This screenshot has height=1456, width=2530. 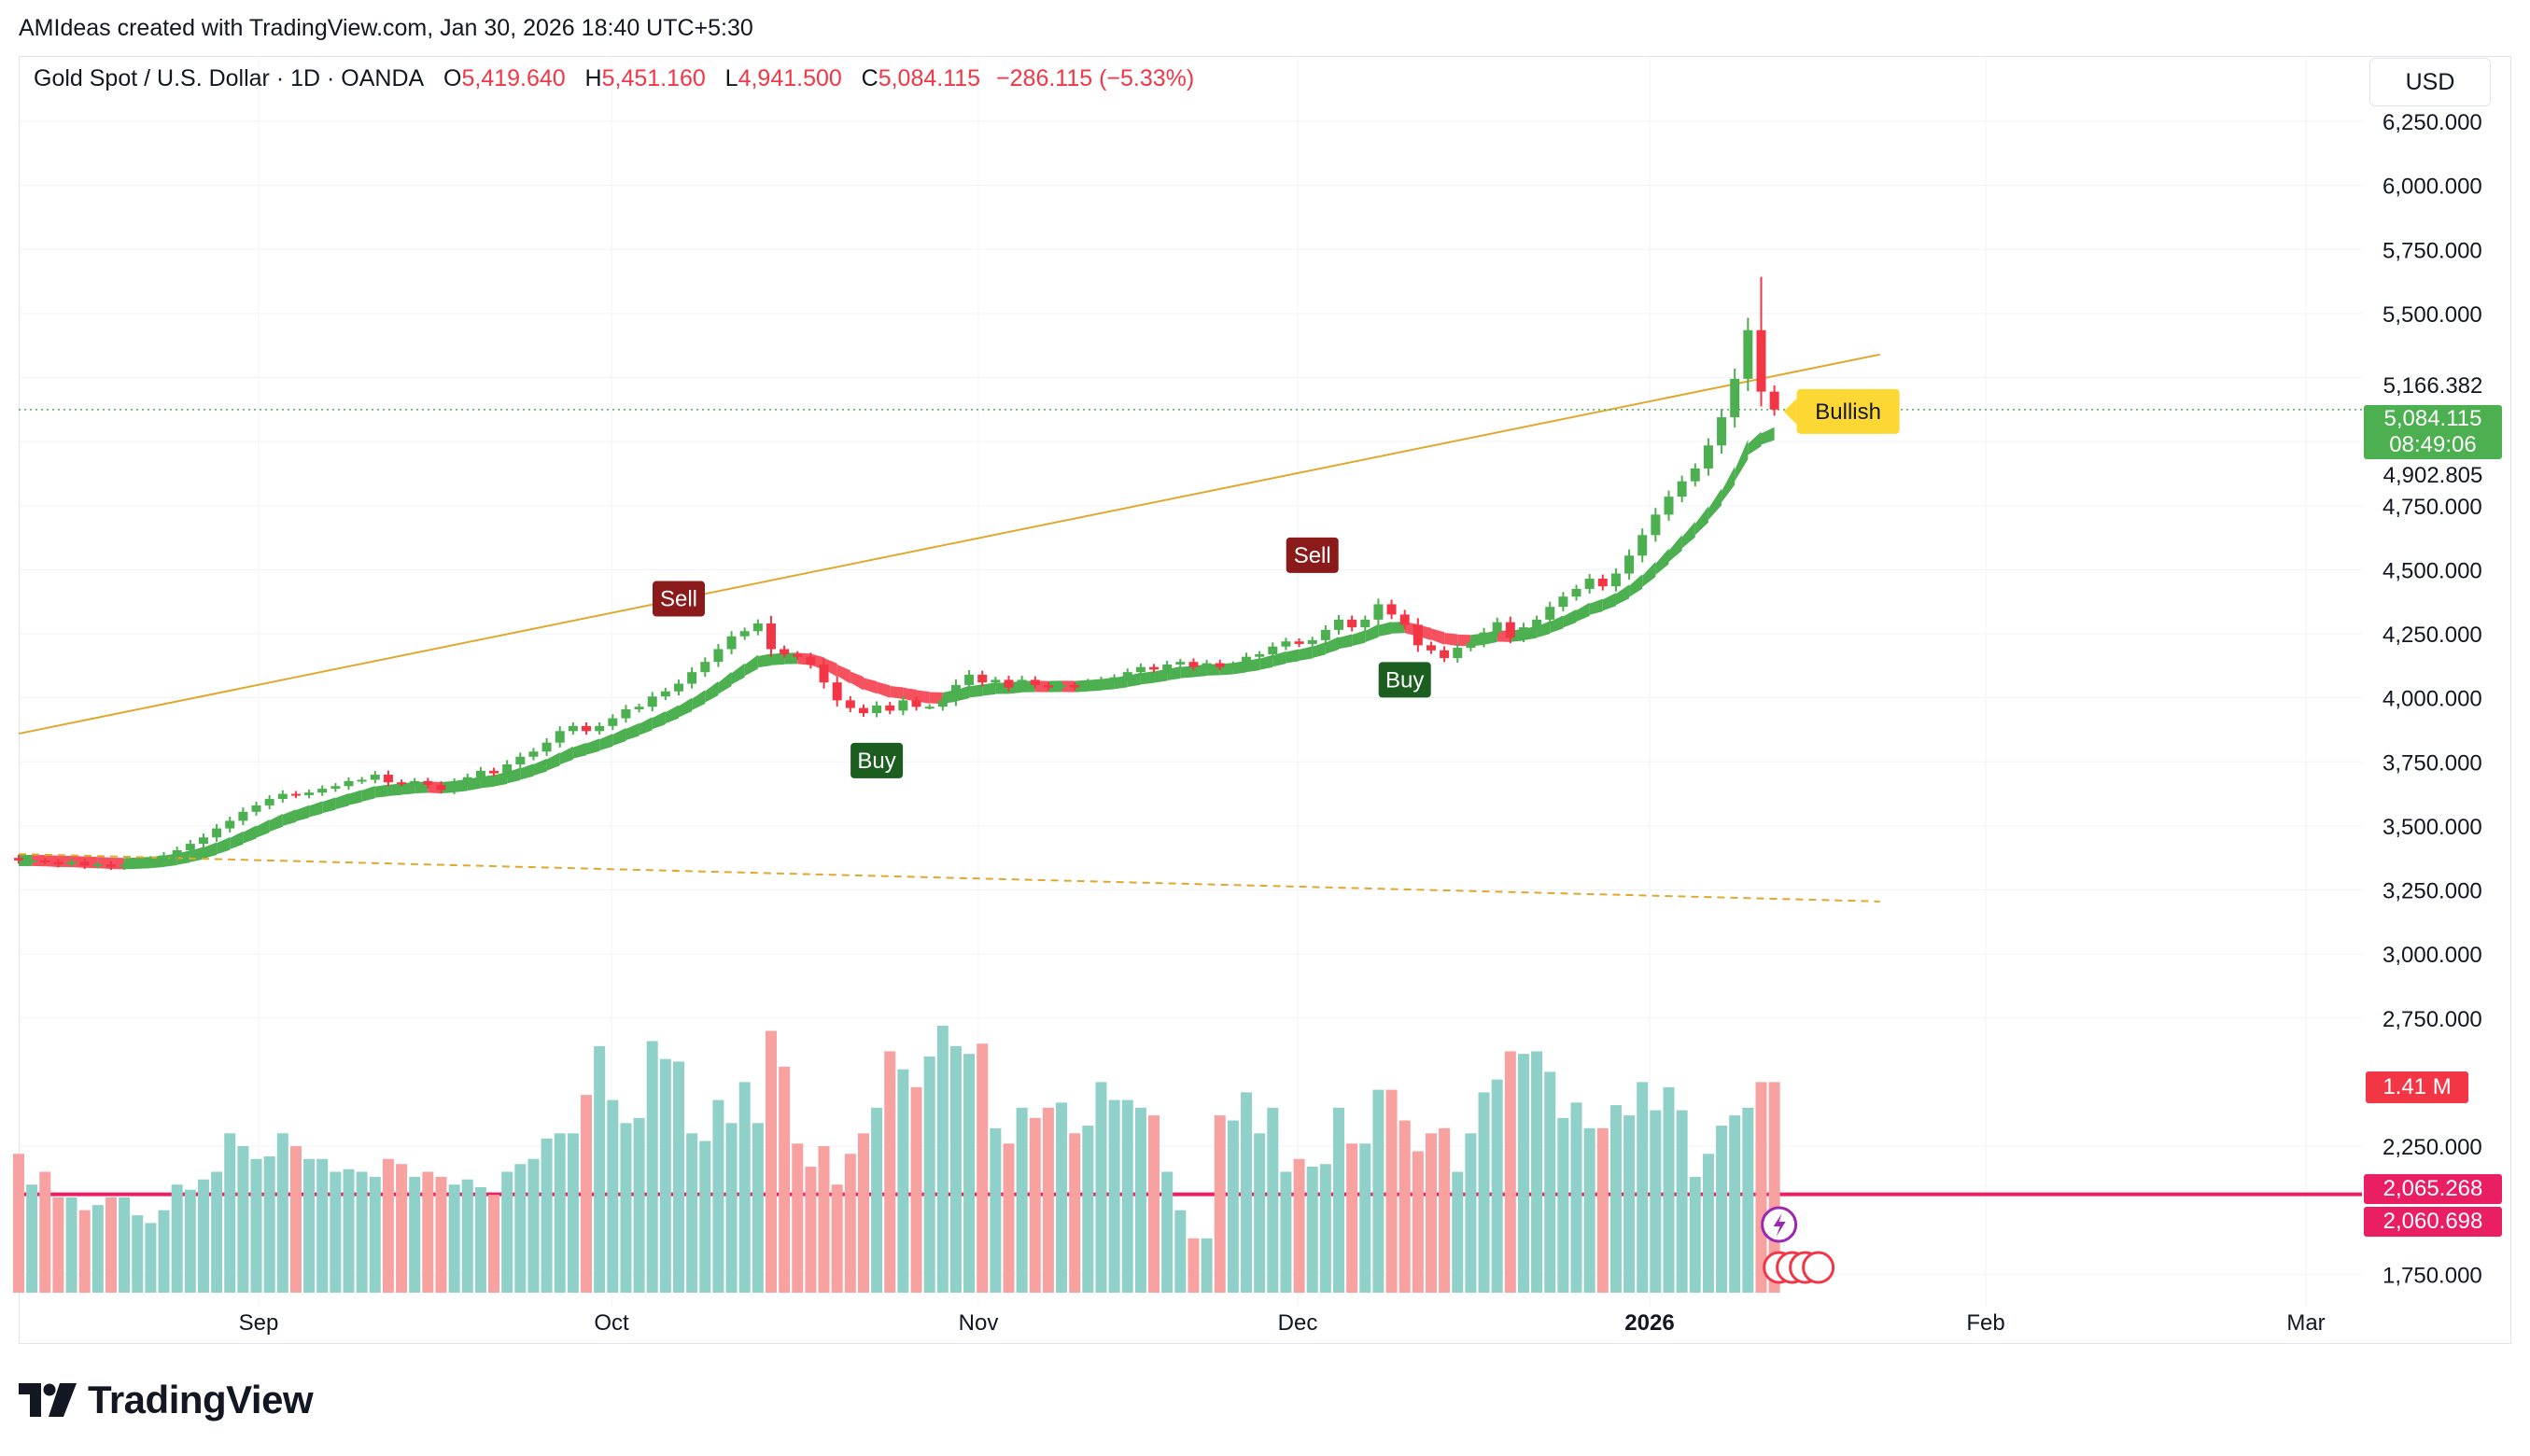 What do you see at coordinates (259, 1323) in the screenshot?
I see `time-tick-label: Sep` at bounding box center [259, 1323].